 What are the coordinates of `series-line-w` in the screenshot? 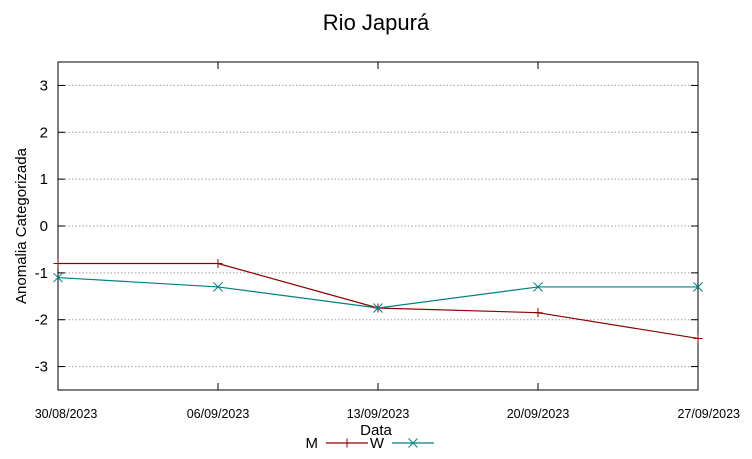 It's located at (377, 292).